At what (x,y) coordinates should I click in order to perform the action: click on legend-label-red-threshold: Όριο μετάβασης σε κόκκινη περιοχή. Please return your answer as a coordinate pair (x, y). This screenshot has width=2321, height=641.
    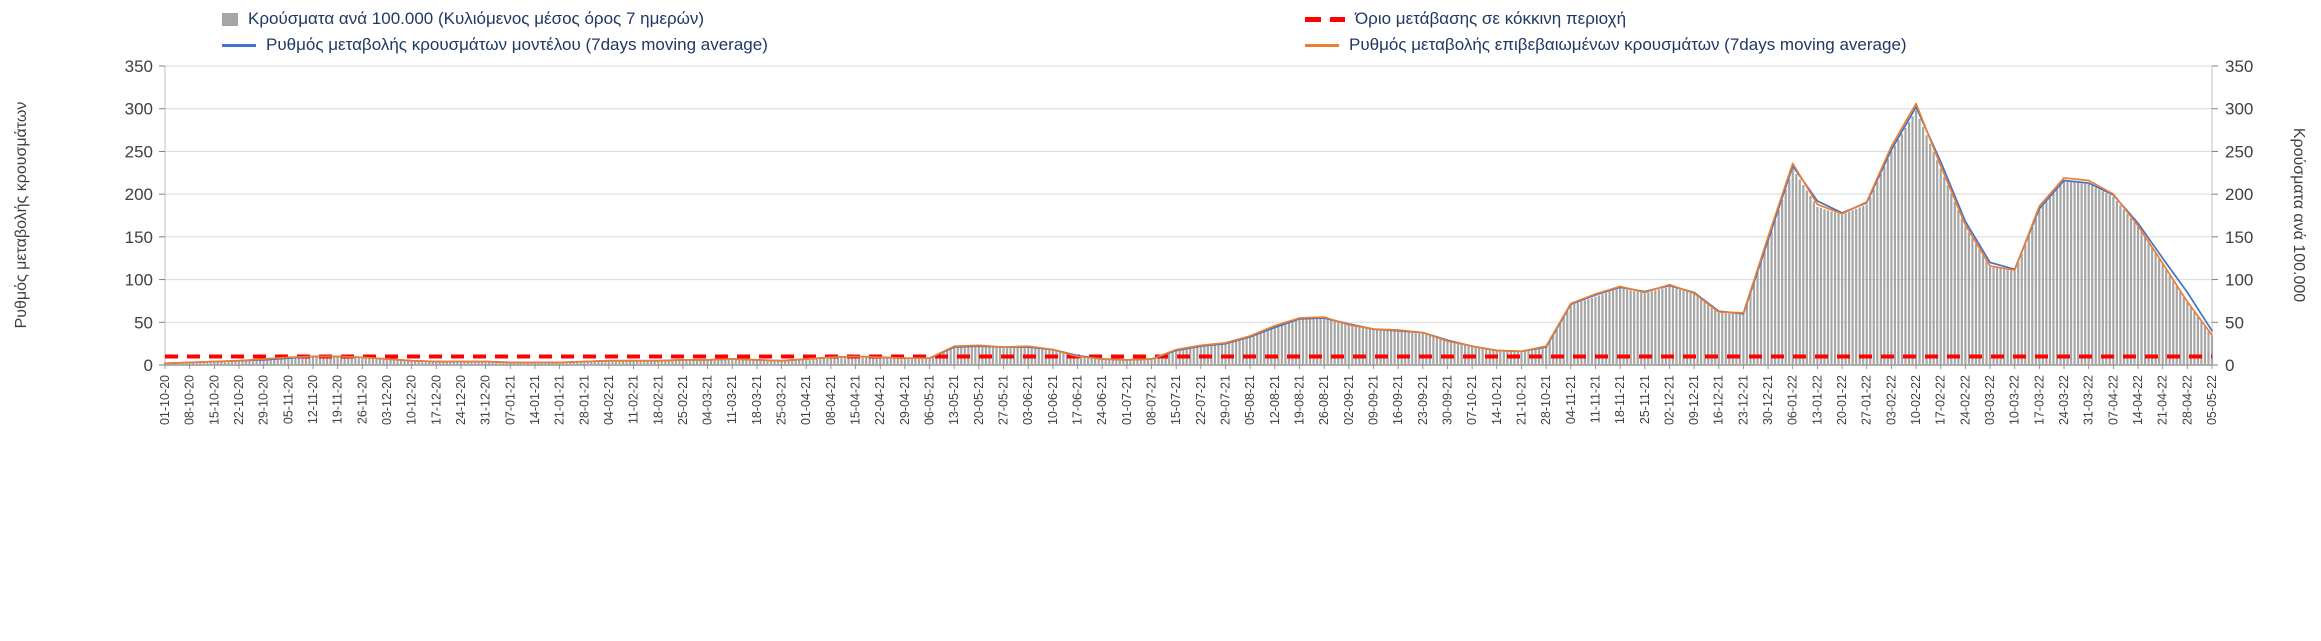
    Looking at the image, I should click on (1491, 18).